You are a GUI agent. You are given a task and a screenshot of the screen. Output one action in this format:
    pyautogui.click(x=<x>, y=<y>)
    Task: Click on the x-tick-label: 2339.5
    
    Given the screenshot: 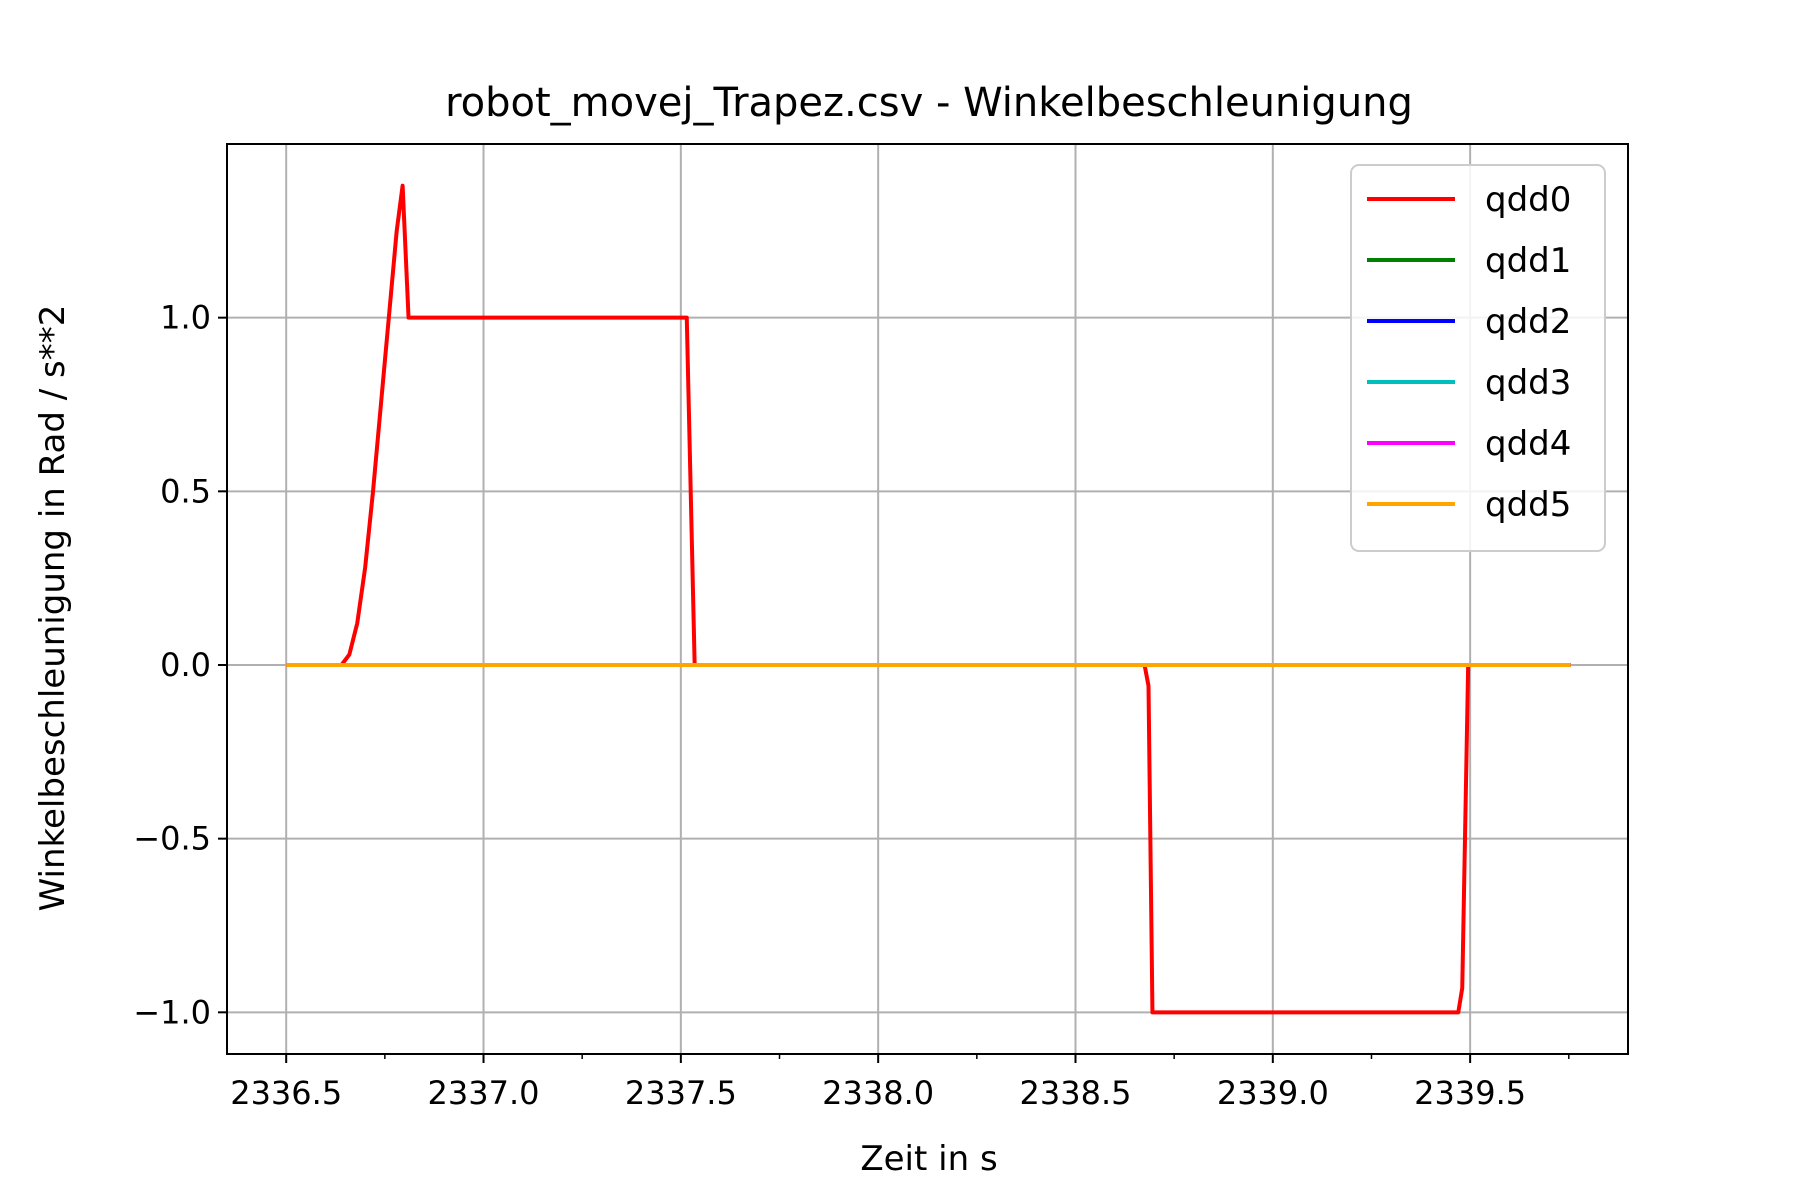 What is the action you would take?
    pyautogui.click(x=1470, y=1093)
    